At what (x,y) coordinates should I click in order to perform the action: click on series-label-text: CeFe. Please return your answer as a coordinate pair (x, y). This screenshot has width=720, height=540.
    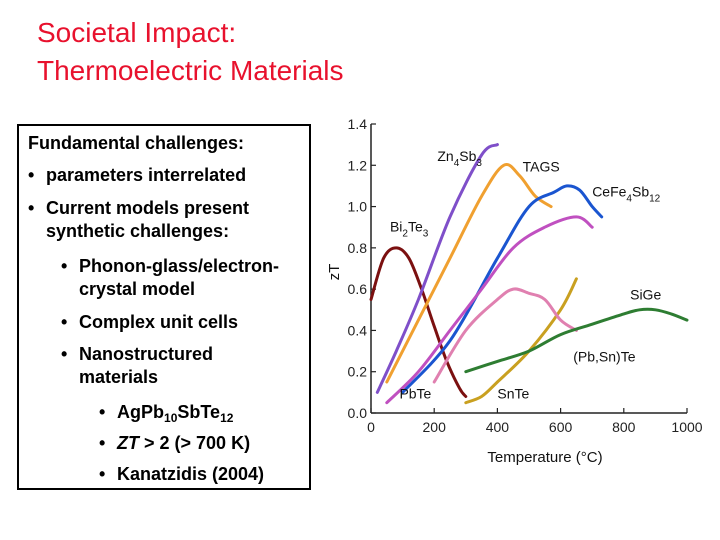
    Looking at the image, I should click on (609, 191).